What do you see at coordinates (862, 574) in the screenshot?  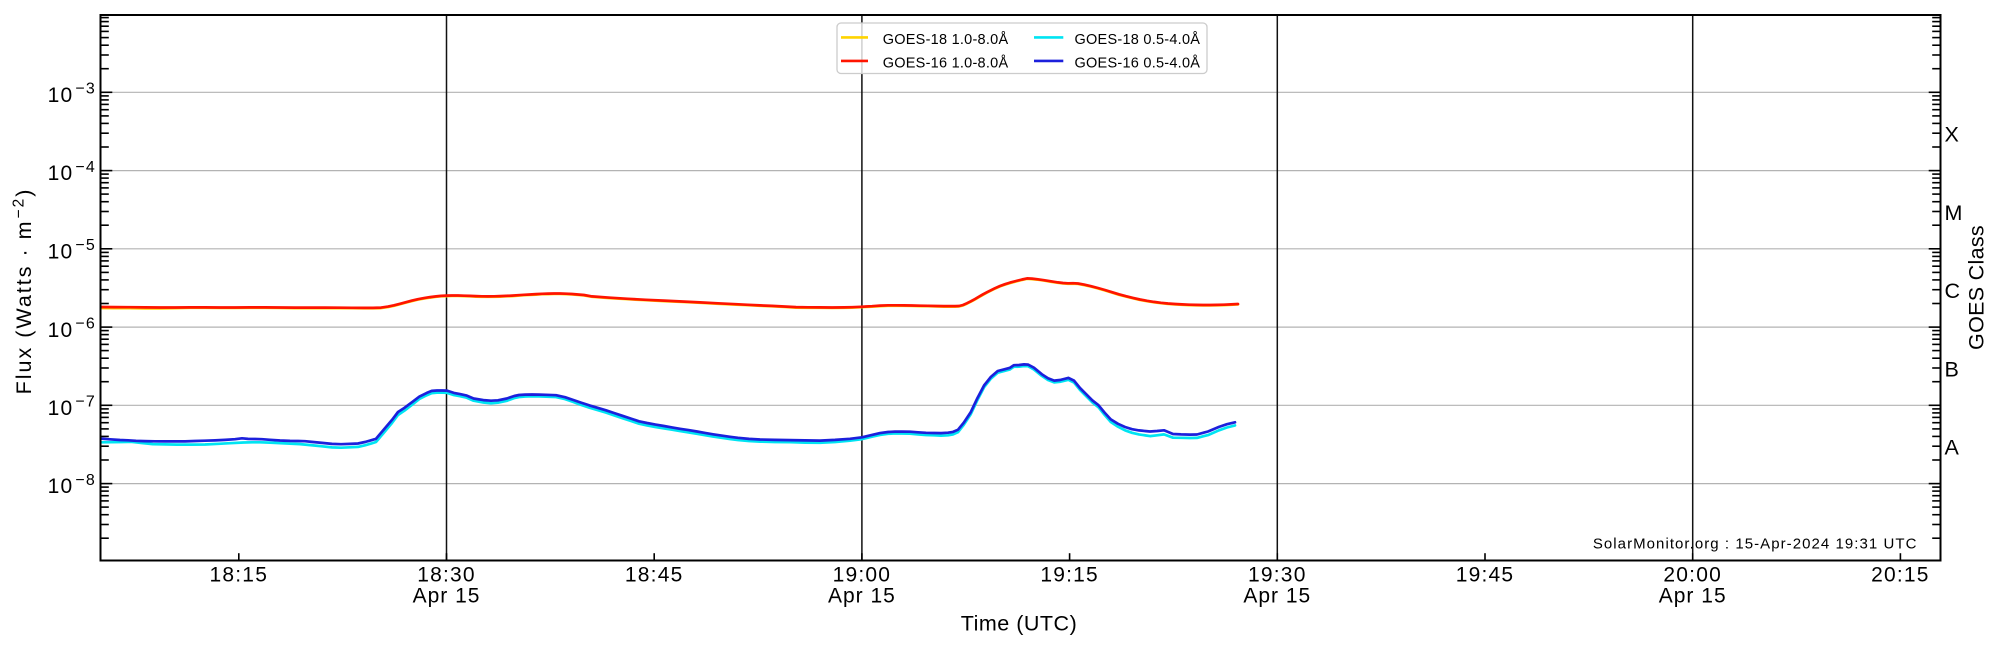 I see `svg-text: 19:00` at bounding box center [862, 574].